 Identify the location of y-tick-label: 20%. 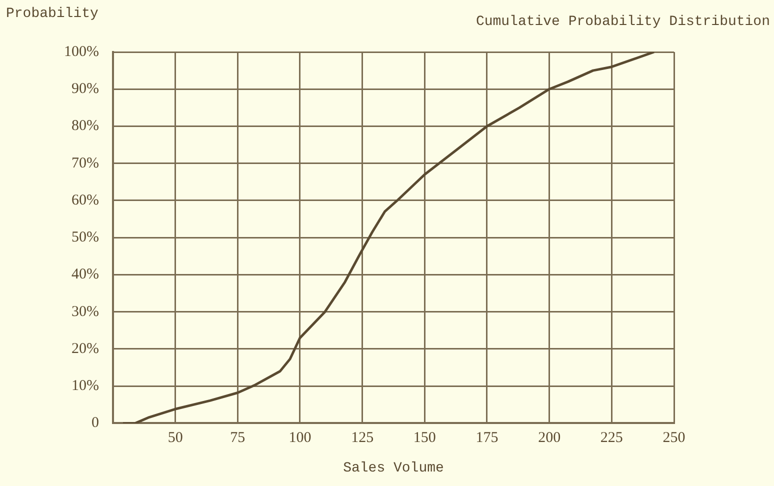
(85, 348).